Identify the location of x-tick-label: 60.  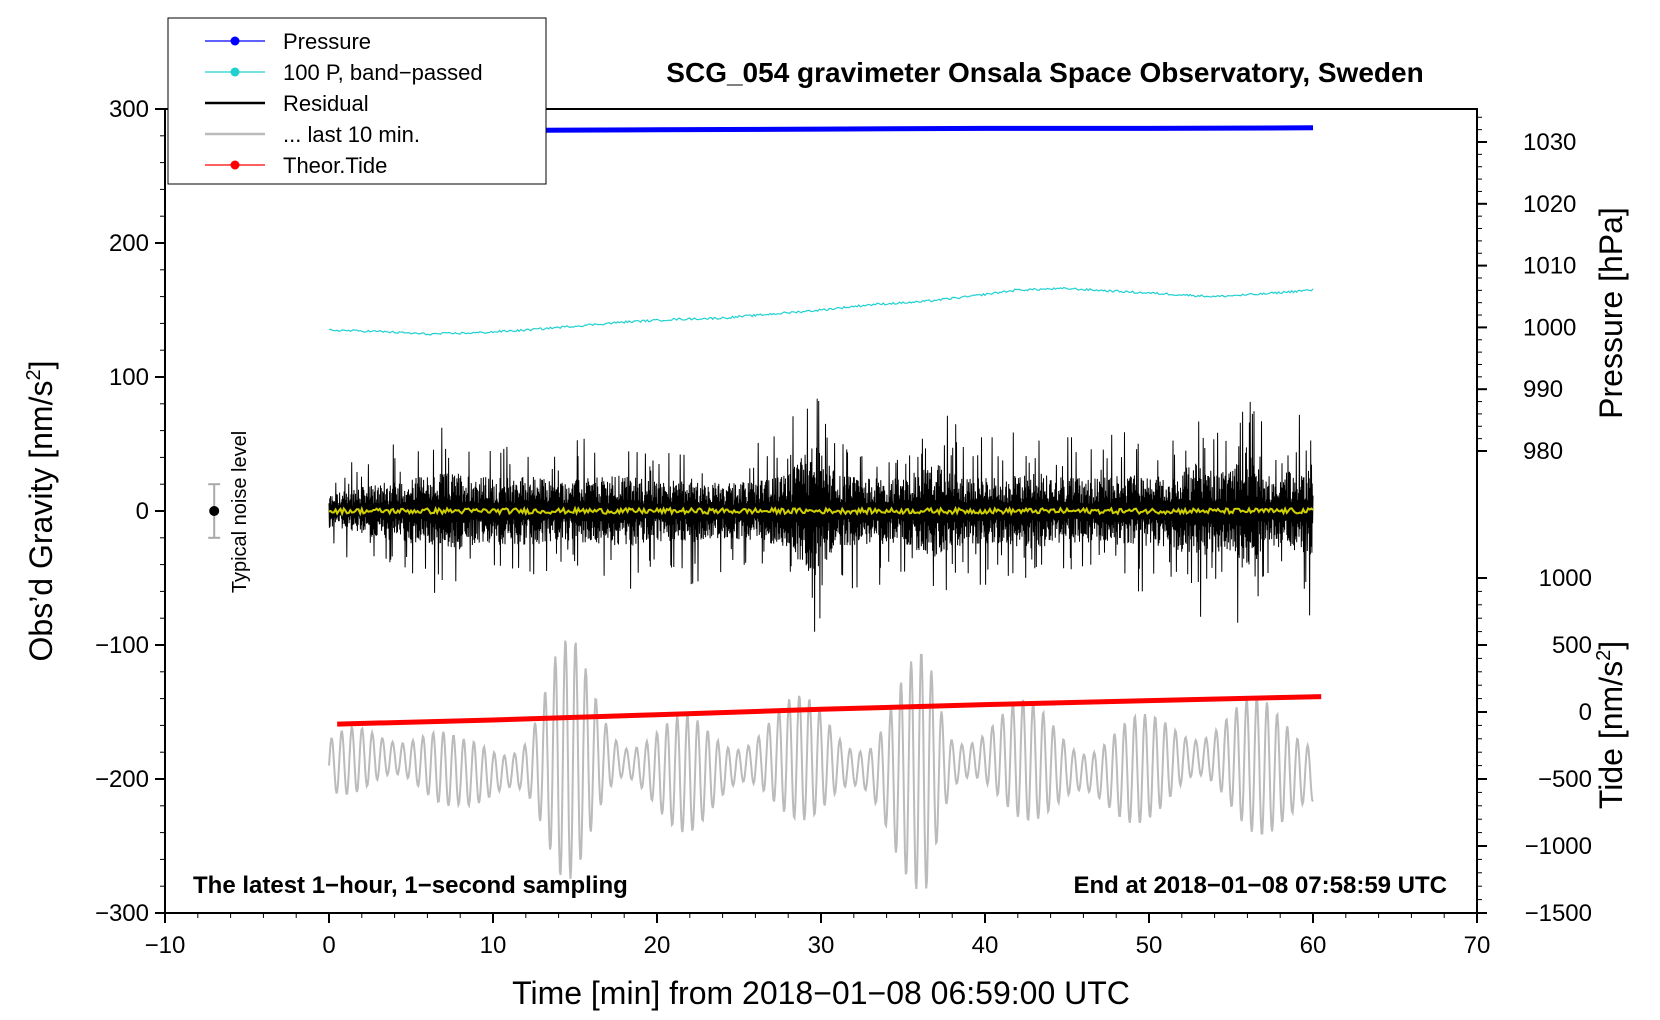
(1313, 945).